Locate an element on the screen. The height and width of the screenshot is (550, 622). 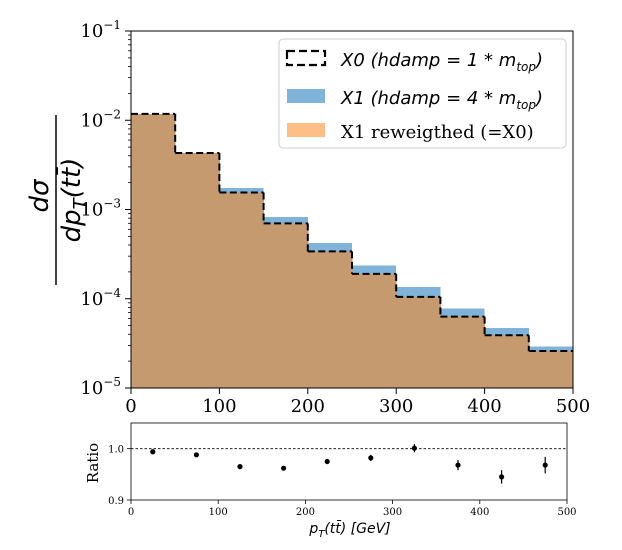
ratio-y-tick-labels: 0.9 1.0 is located at coordinates (116, 476).